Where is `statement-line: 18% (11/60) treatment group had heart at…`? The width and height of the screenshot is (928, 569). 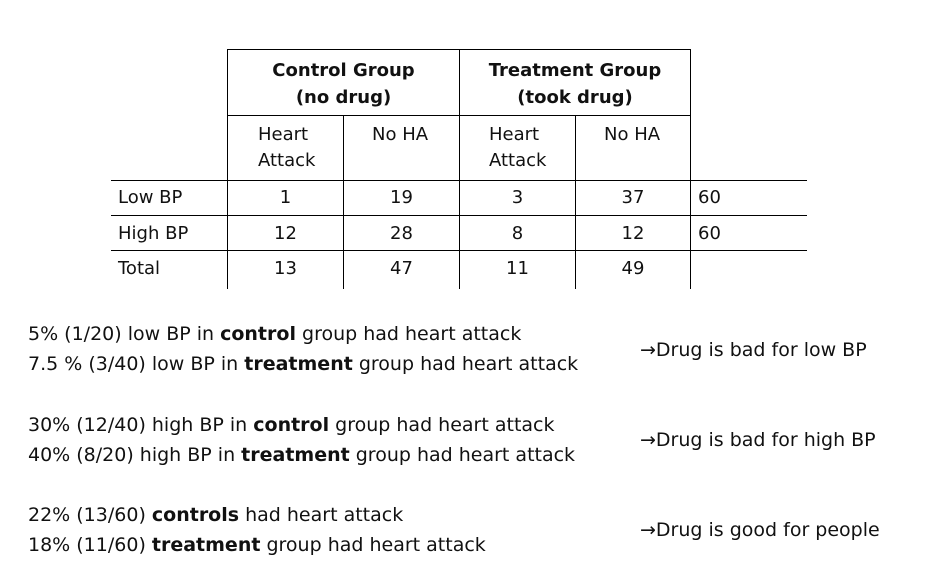 statement-line: 18% (11/60) treatment group had heart at… is located at coordinates (257, 545).